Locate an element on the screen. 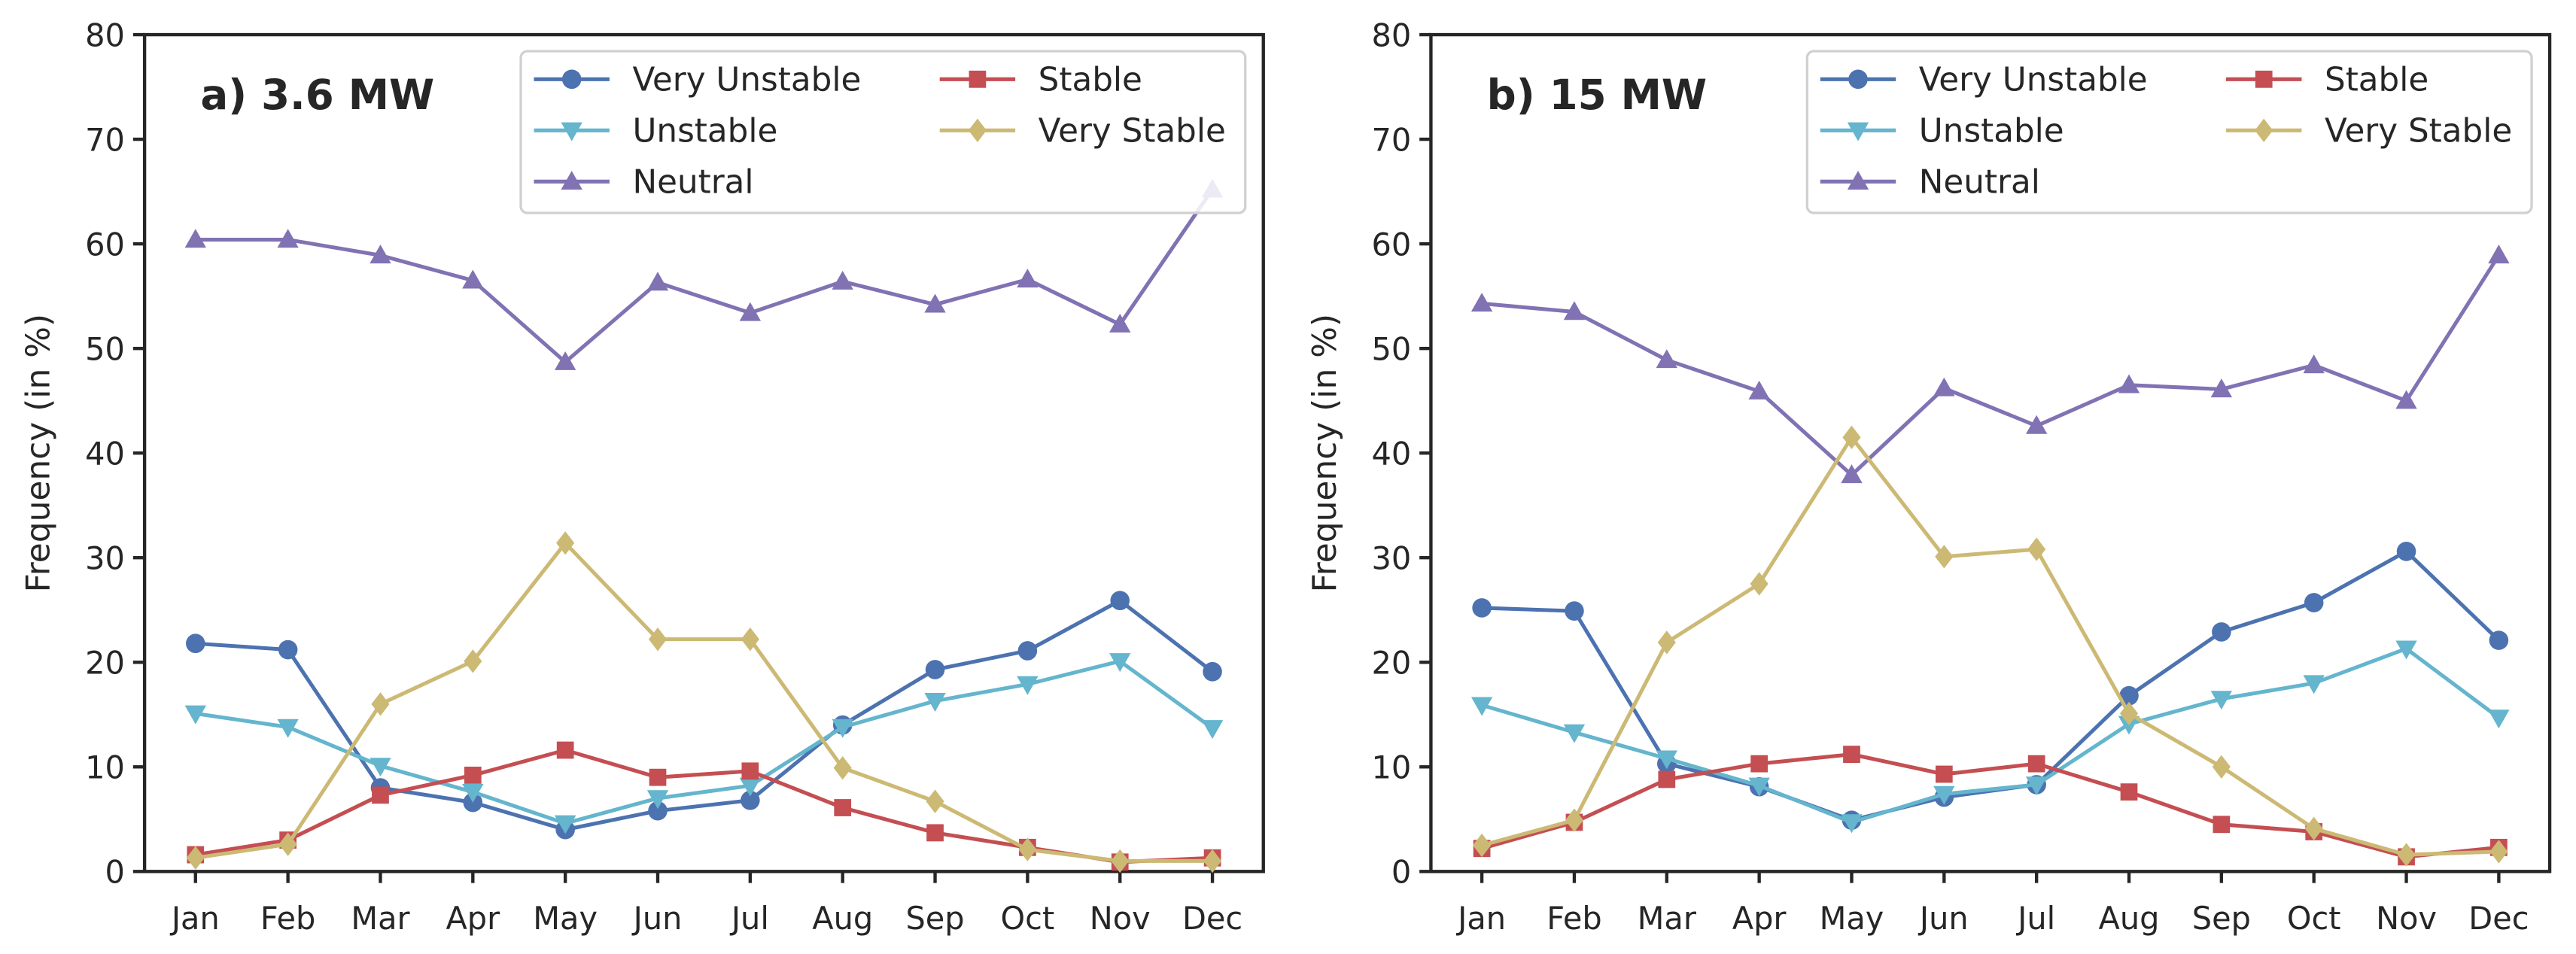 This screenshot has width=2576, height=954. x-tick-label: Sep is located at coordinates (934, 918).